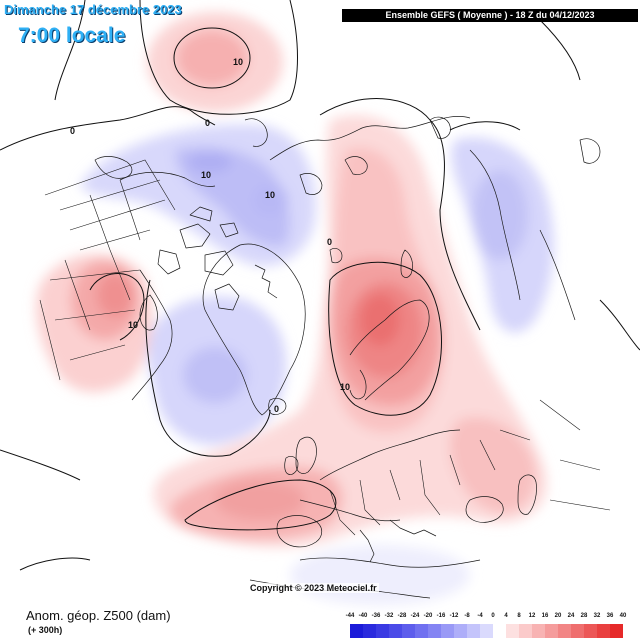 This screenshot has width=640, height=640. What do you see at coordinates (72, 35) in the screenshot?
I see `forecast-local-time: 7:00 locale` at bounding box center [72, 35].